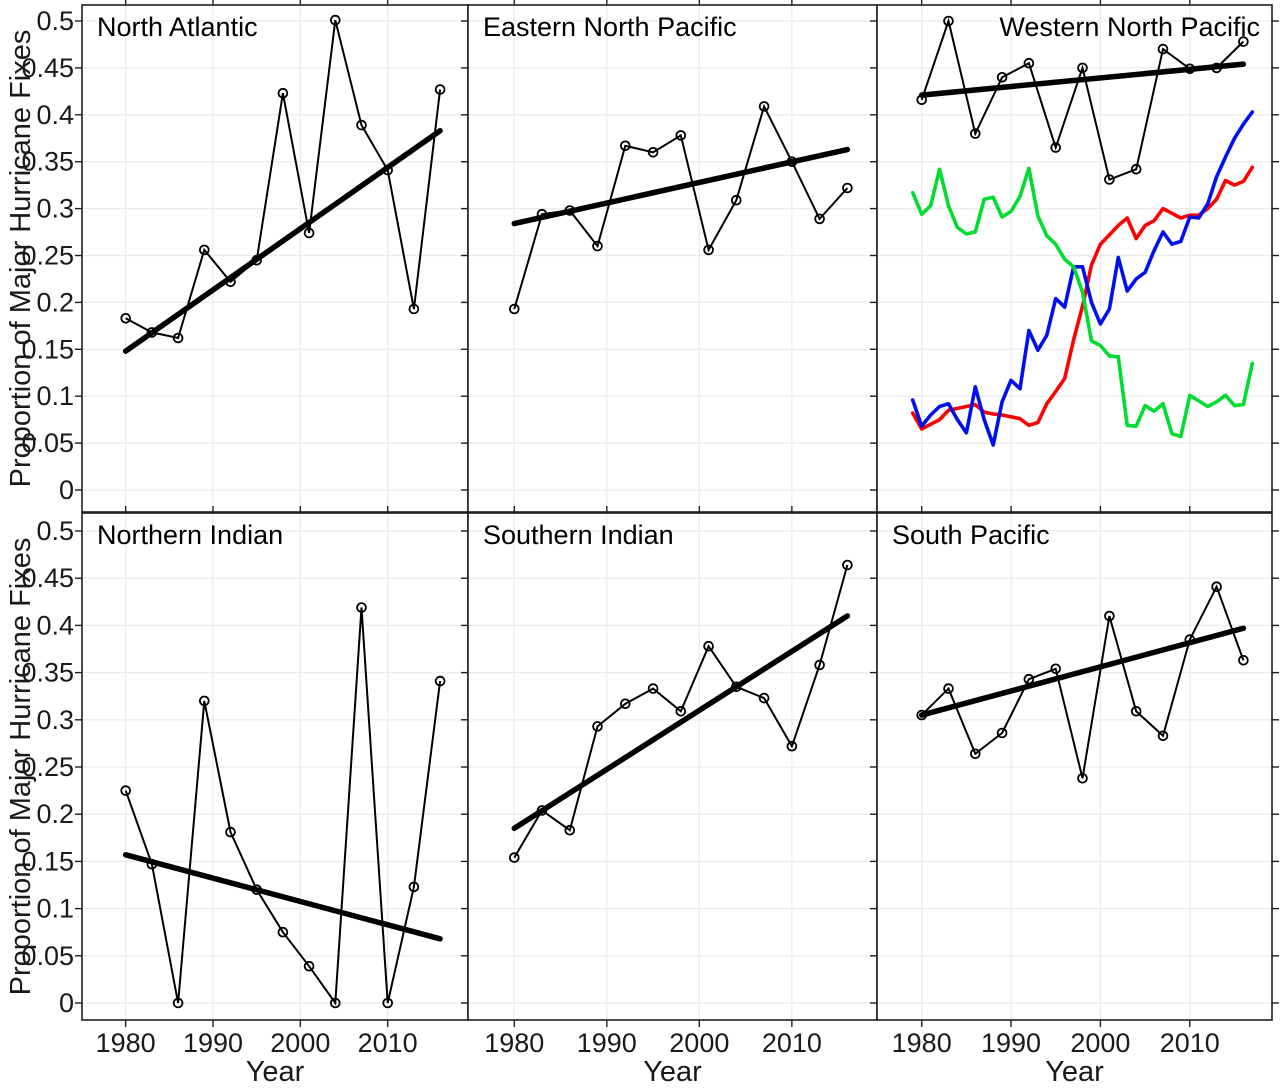 The height and width of the screenshot is (1090, 1280). I want to click on panel-title: North Atlantic, so click(177, 27).